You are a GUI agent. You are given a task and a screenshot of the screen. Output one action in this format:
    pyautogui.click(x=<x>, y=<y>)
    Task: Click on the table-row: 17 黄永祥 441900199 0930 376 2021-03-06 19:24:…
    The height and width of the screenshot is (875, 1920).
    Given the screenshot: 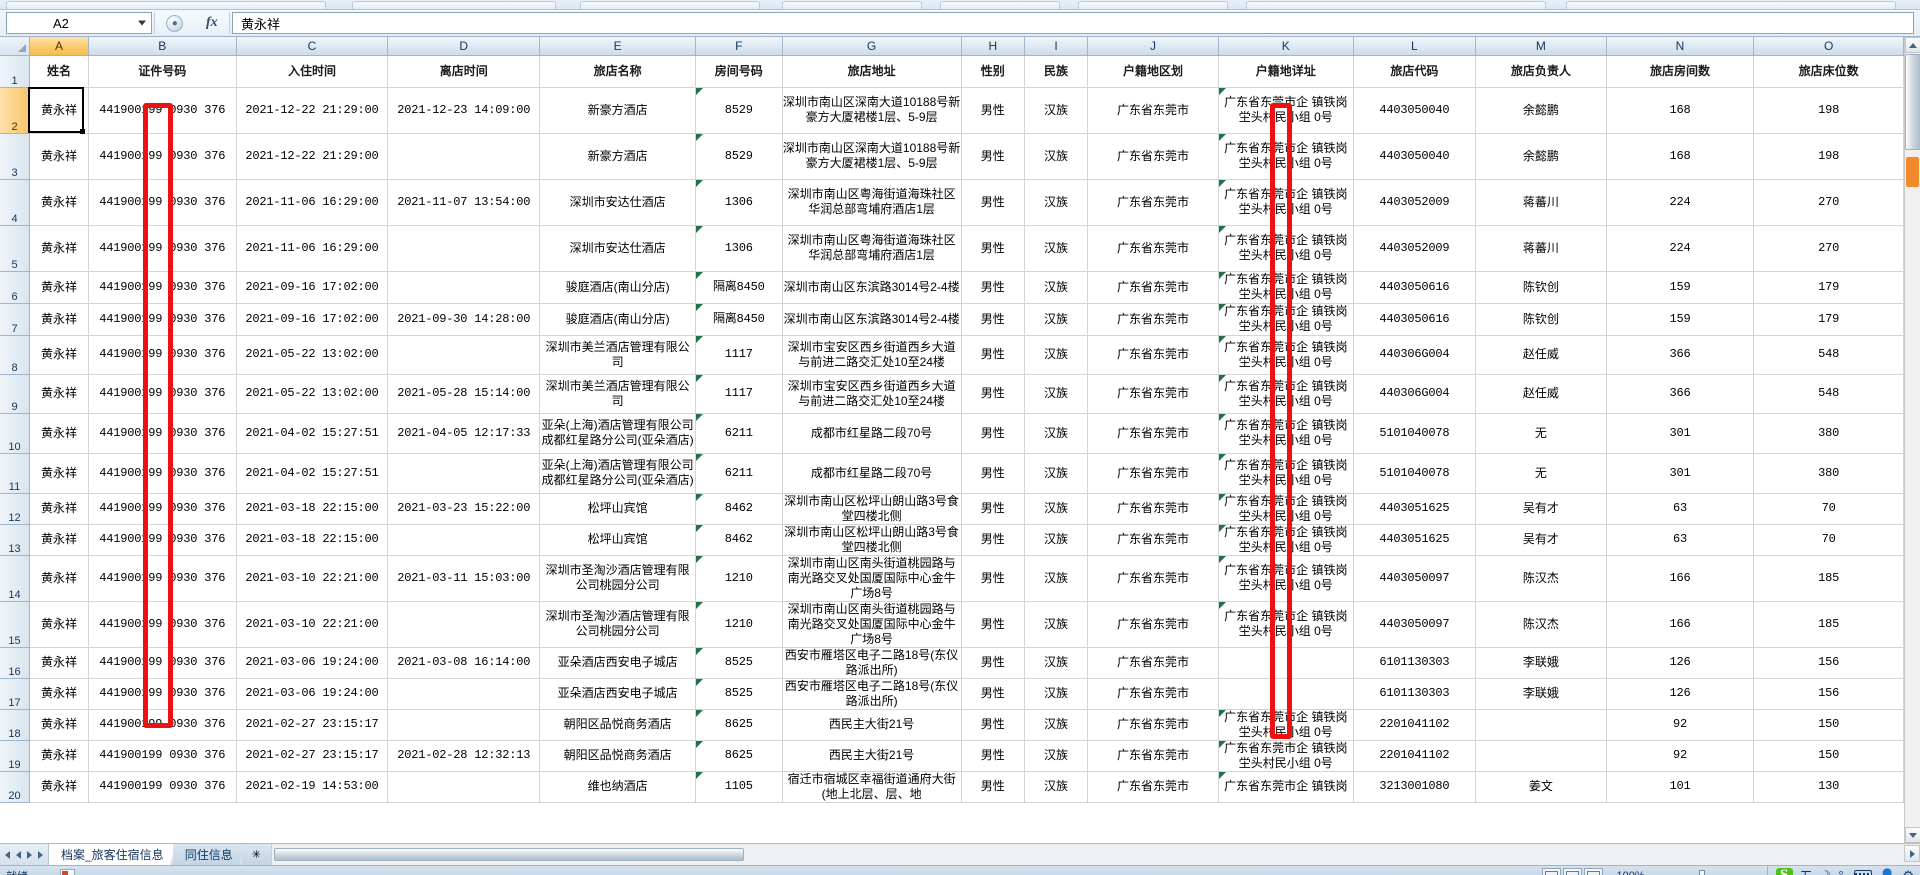 What is the action you would take?
    pyautogui.click(x=952, y=694)
    